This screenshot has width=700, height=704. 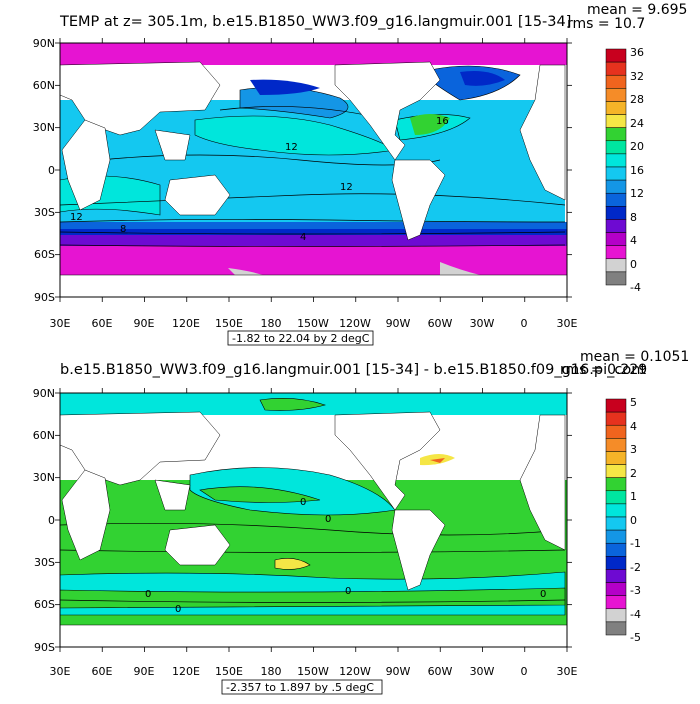 I want to click on mean-stat: mean = 0.1051, so click(x=634, y=357).